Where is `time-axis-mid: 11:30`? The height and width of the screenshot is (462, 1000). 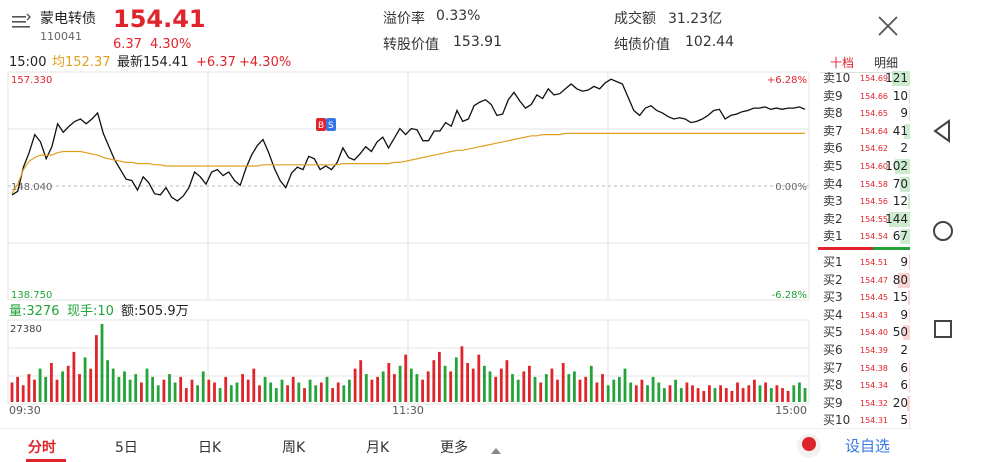 time-axis-mid: 11:30 is located at coordinates (408, 410).